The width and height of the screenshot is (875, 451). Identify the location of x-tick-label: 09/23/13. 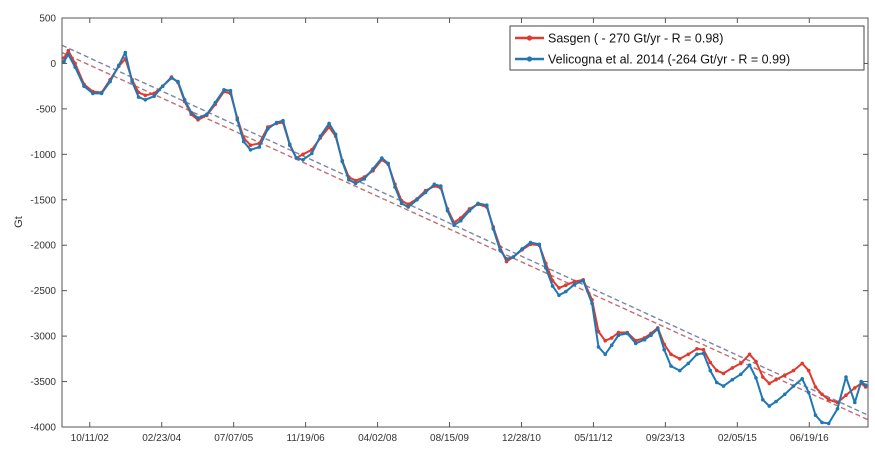
(665, 438).